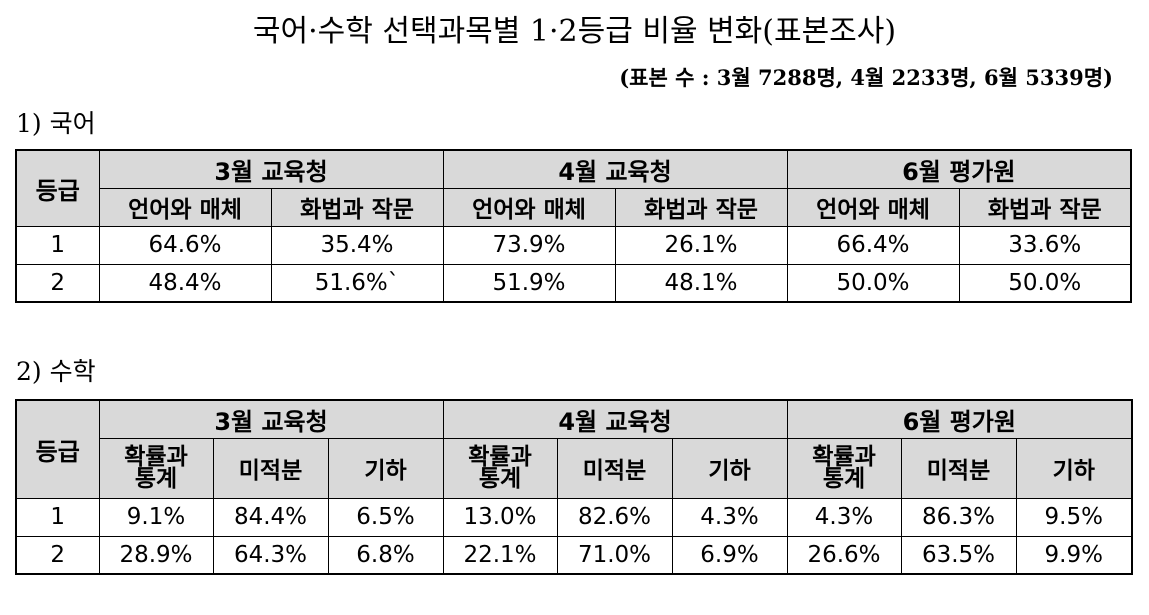 This screenshot has height=615, width=1149. What do you see at coordinates (701, 283) in the screenshot?
I see `value-cell: 48.1%` at bounding box center [701, 283].